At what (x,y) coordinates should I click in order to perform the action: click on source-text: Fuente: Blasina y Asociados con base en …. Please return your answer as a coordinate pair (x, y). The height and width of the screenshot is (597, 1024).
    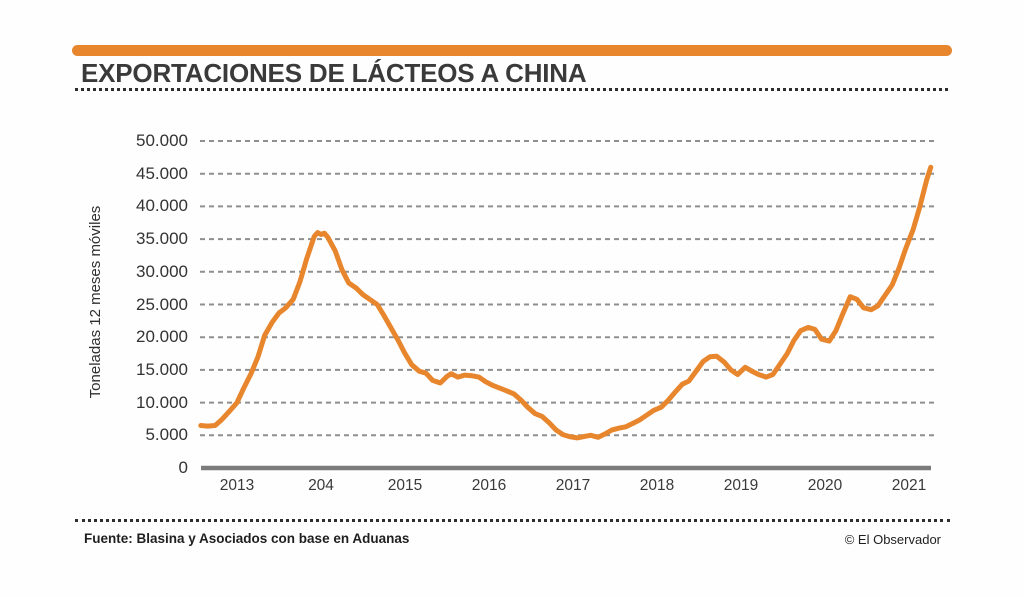
    Looking at the image, I should click on (247, 538).